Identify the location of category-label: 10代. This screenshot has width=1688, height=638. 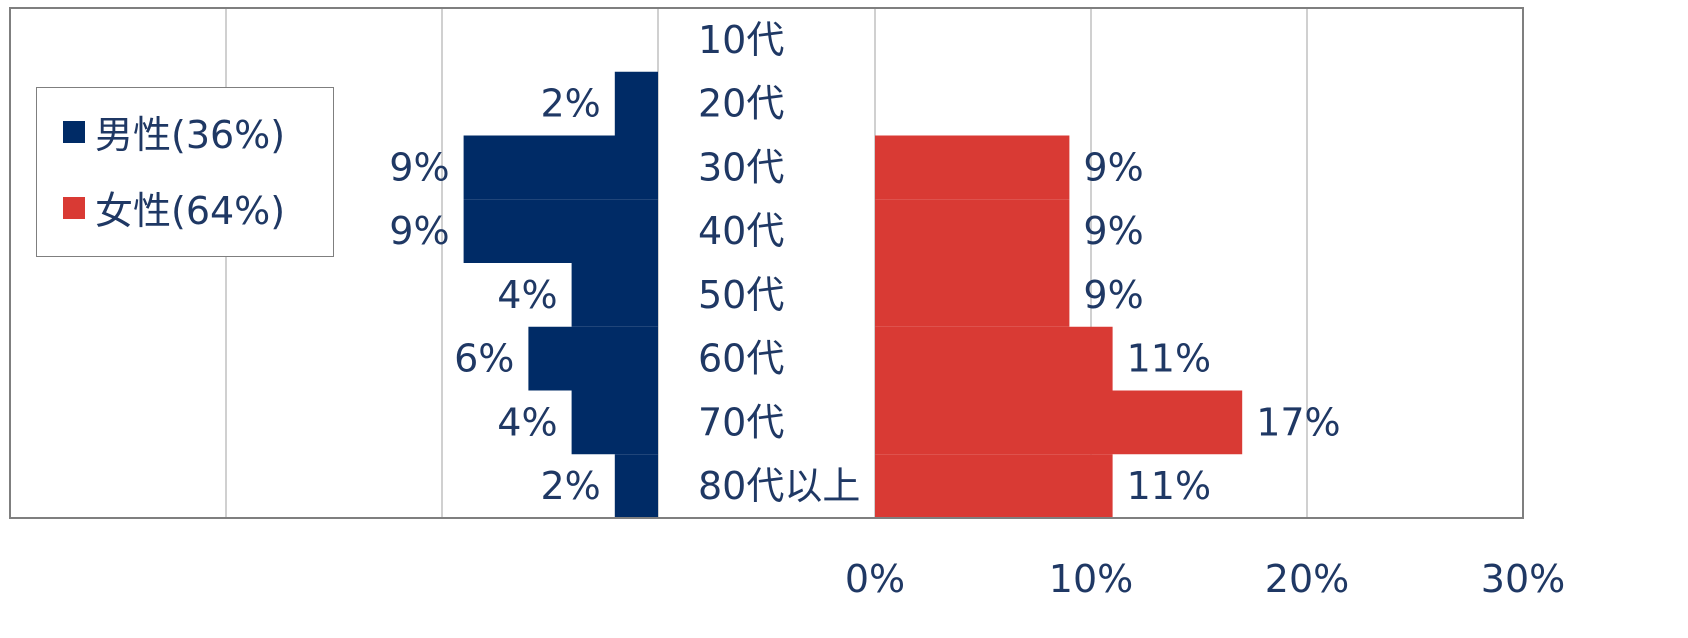
(741, 40).